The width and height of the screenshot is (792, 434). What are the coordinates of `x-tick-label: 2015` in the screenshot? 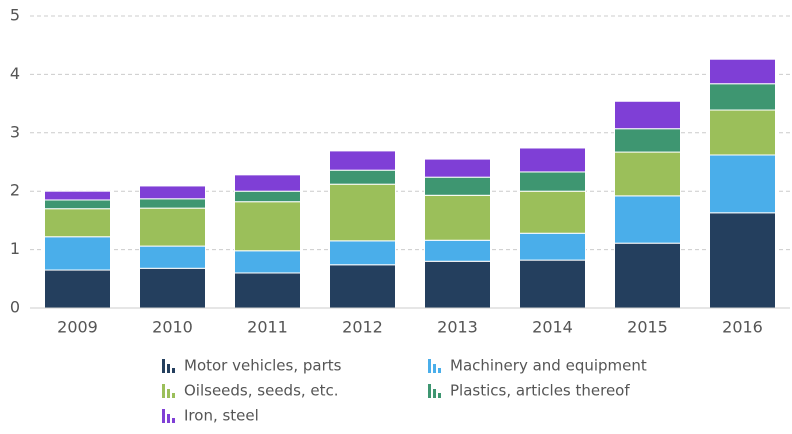 It's located at (647, 327).